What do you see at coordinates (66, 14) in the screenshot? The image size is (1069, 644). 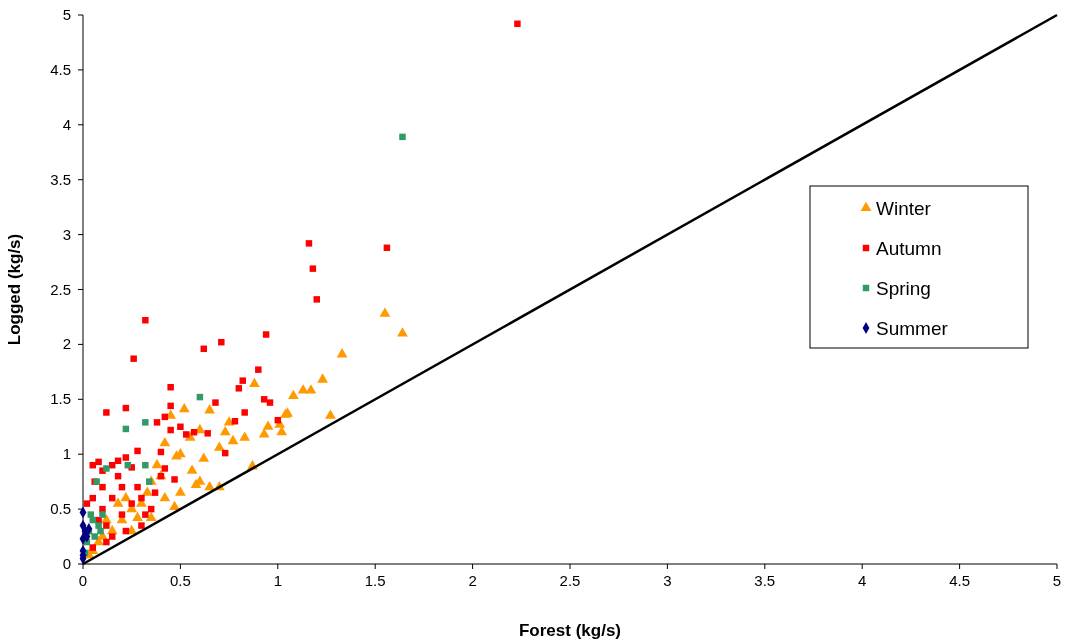 I see `y-tick-label: 5` at bounding box center [66, 14].